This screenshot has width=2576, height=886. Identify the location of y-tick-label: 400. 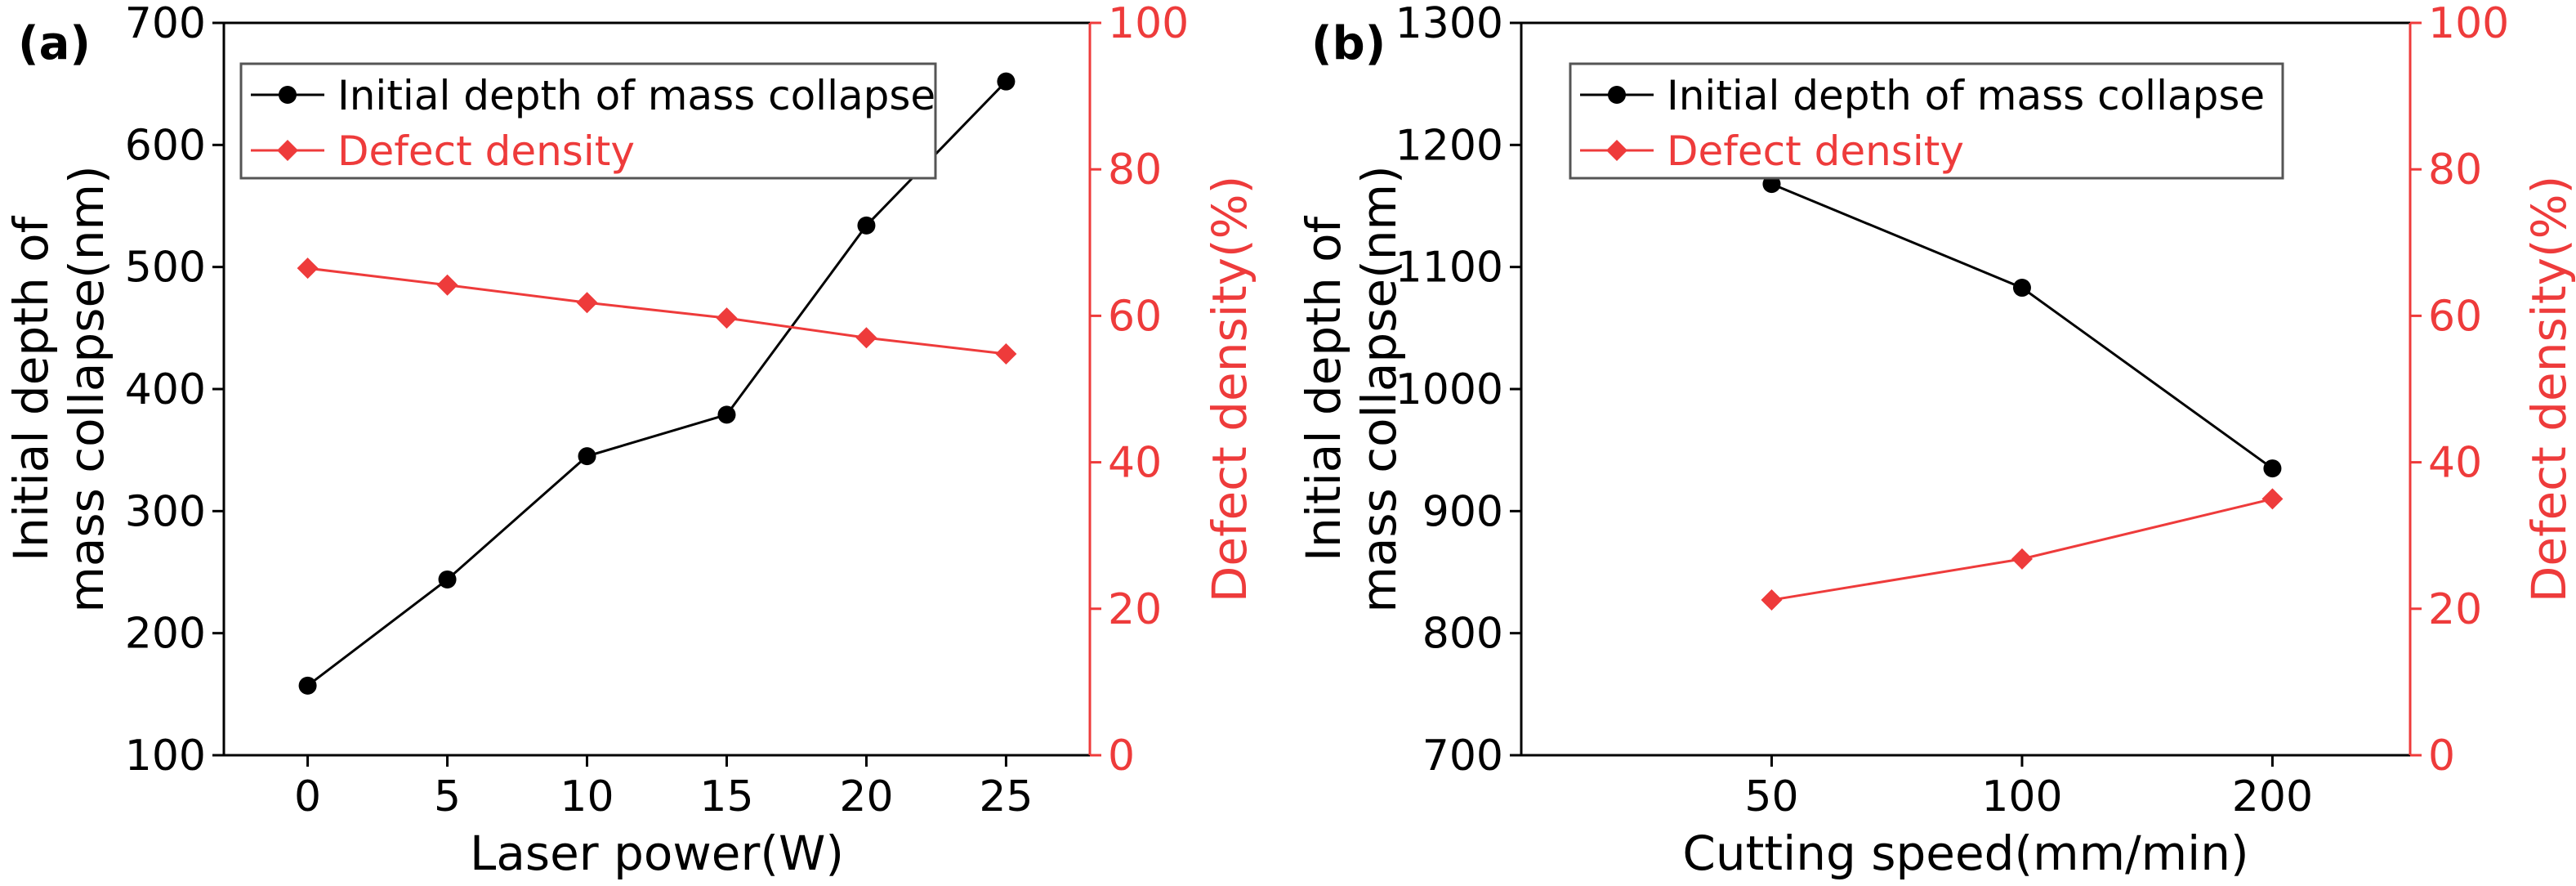
(166, 390).